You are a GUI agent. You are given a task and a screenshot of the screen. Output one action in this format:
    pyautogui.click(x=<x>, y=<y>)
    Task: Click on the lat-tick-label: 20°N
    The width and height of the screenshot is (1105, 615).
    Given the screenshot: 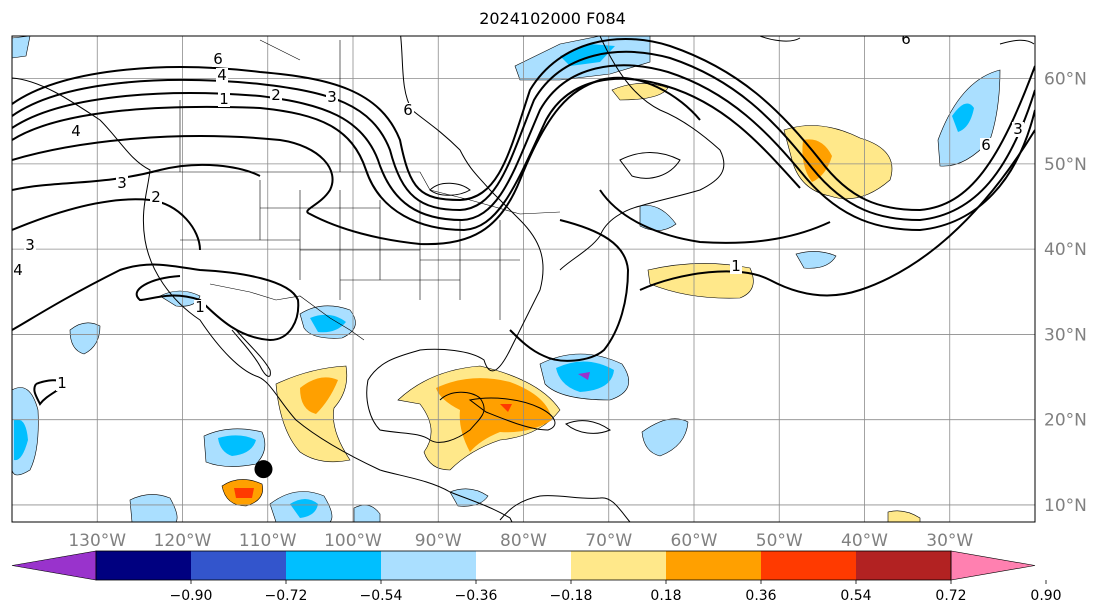 What is the action you would take?
    pyautogui.click(x=1065, y=421)
    